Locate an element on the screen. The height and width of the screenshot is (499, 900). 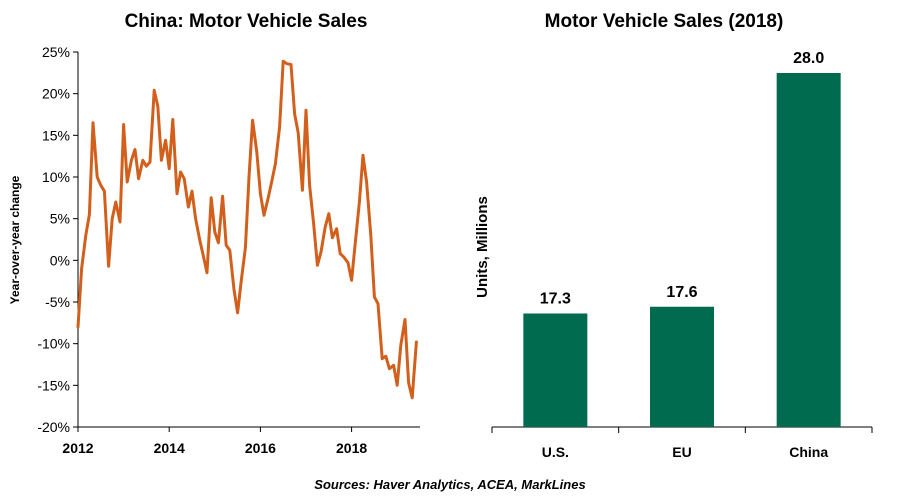
y-tick-label: 25% is located at coordinates (56, 52).